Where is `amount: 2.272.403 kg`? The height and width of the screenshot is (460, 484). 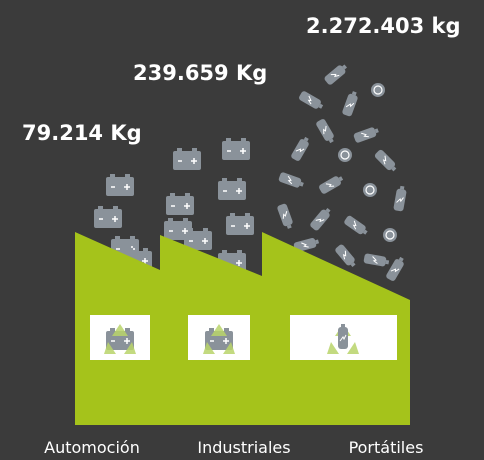 amount: 2.272.403 kg is located at coordinates (383, 26).